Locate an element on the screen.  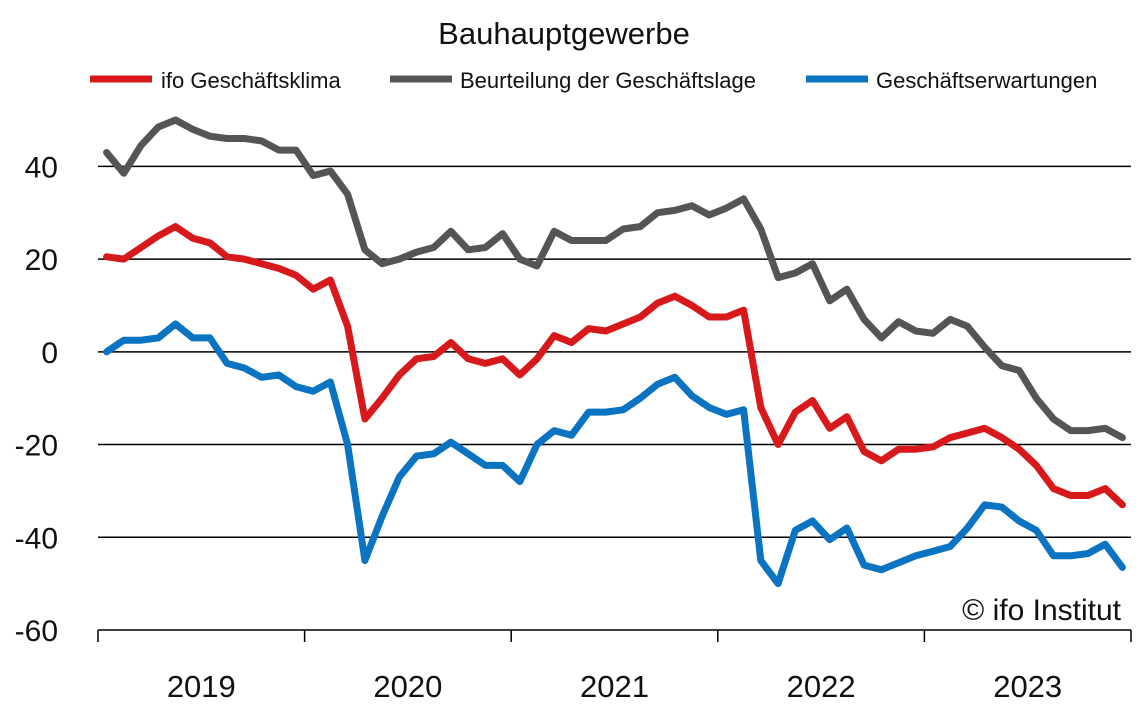
x-tick-label-2023: 2023 is located at coordinates (1027, 686).